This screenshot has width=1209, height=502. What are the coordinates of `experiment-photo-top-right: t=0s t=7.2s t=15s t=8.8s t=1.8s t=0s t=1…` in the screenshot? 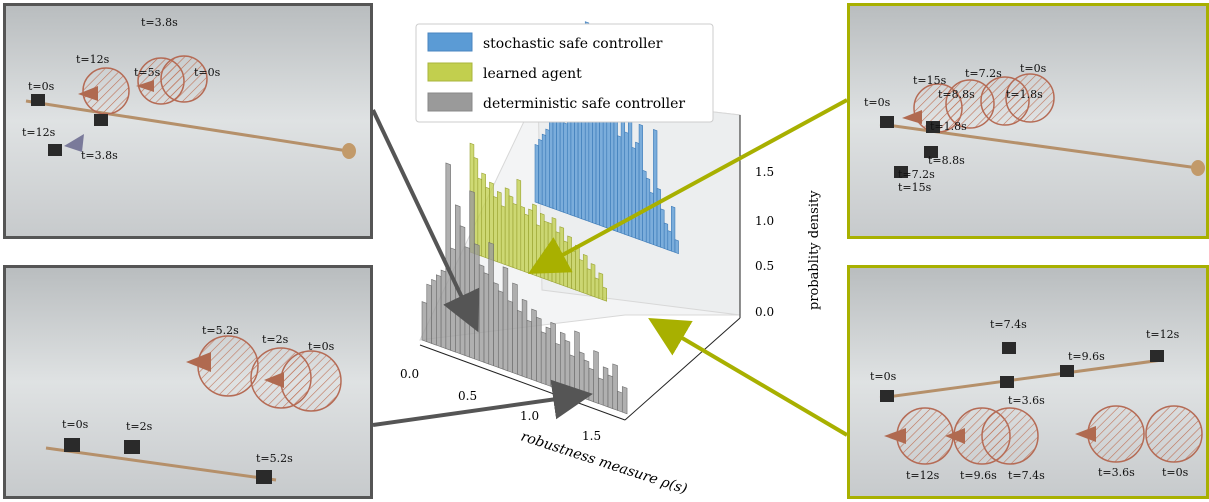 It's located at (1028, 121).